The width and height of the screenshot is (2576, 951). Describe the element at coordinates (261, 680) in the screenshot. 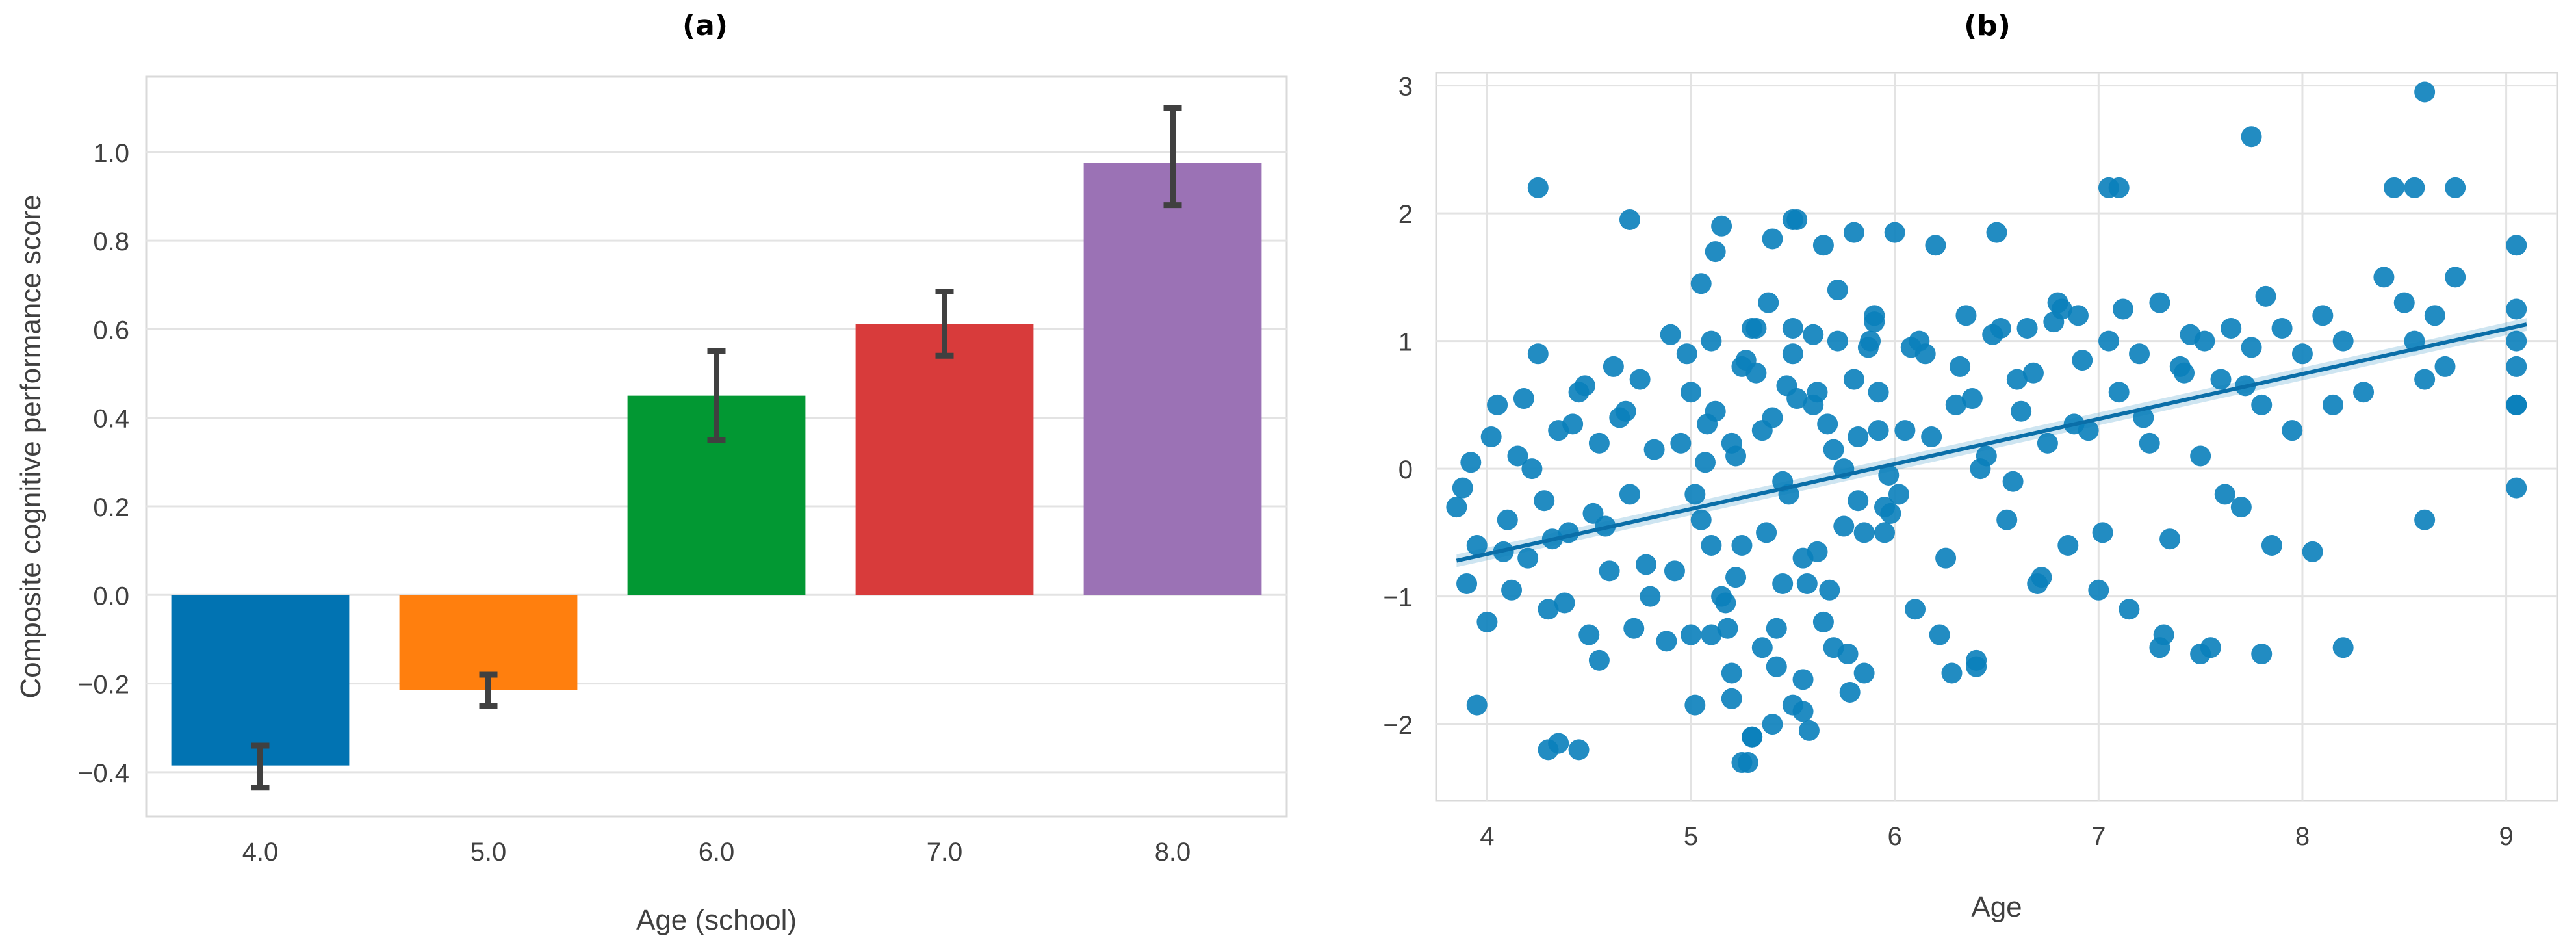

I see `bar` at that location.